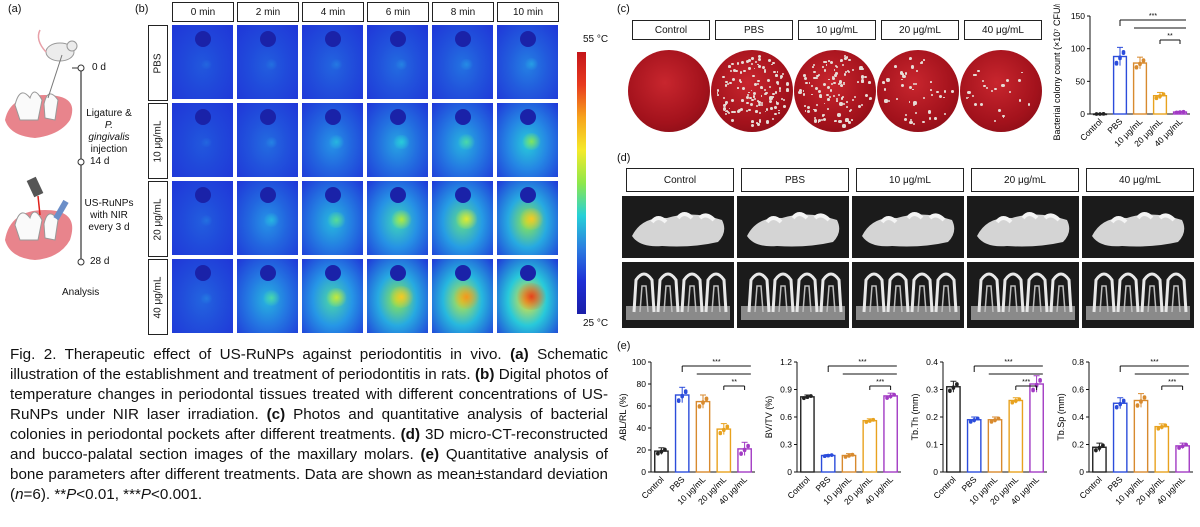  Describe the element at coordinates (100, 261) in the screenshot. I see `timeline-day-28: 28 d` at that location.